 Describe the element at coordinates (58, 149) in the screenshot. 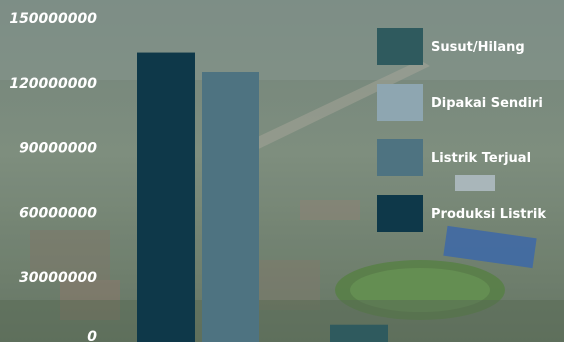

I see `y-tick-label: 90000000` at that location.